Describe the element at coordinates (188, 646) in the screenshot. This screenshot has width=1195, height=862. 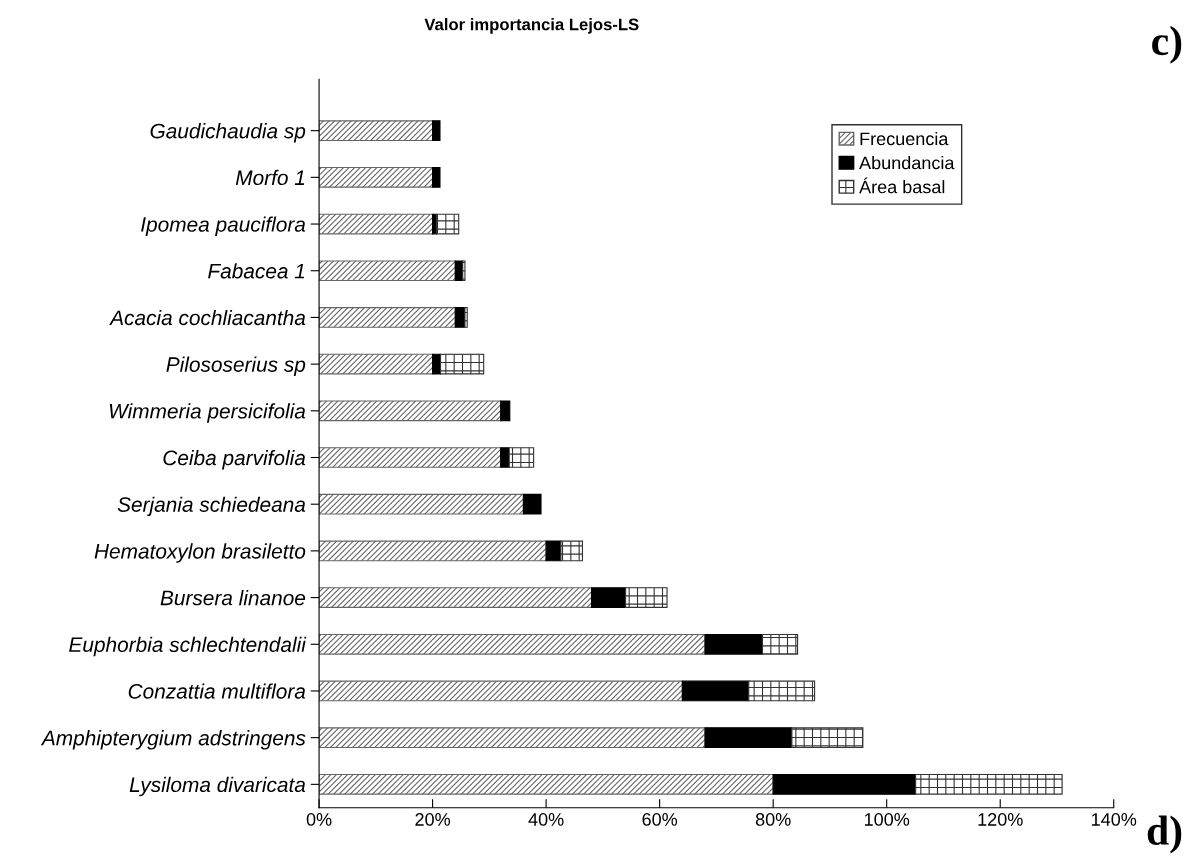
I see `y-tick-label: Euphorbia schlechtendalii` at that location.